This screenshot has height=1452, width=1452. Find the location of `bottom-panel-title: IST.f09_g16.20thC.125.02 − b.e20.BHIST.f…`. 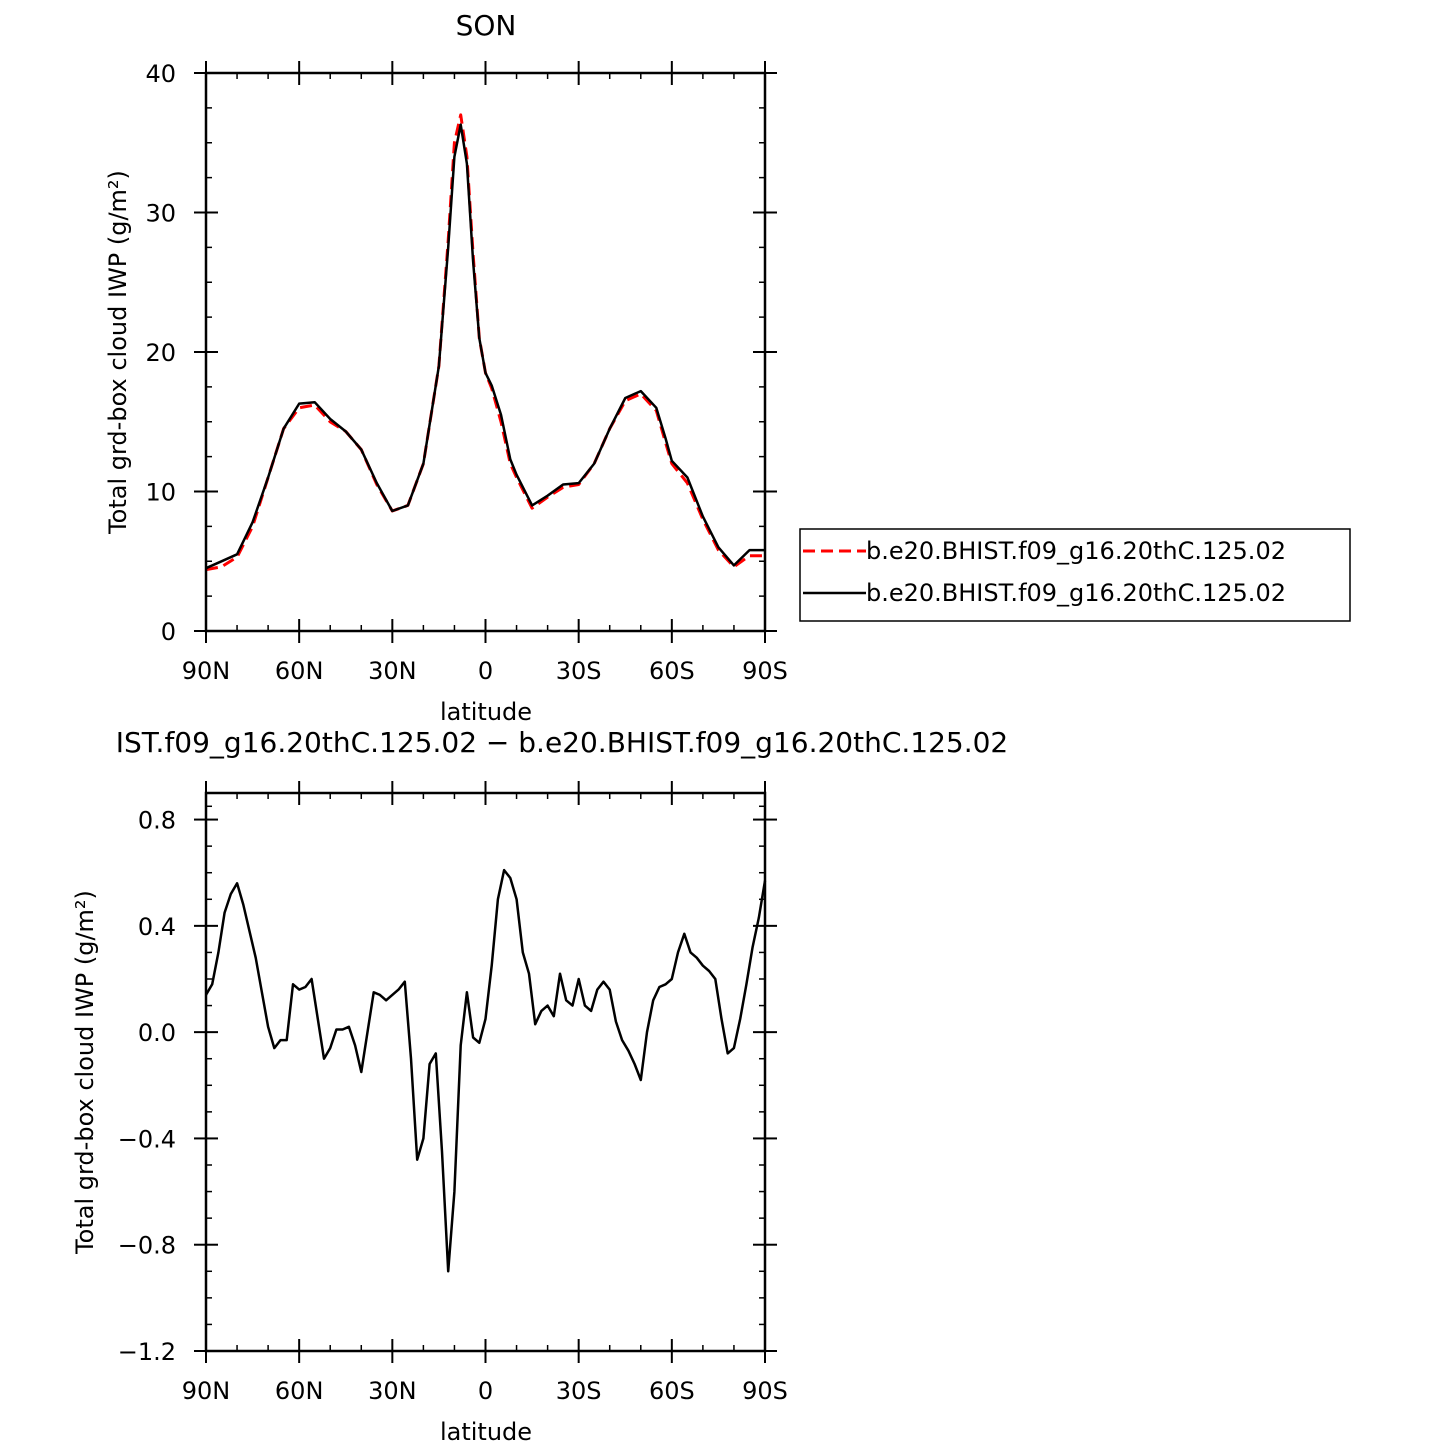

bottom-panel-title: IST.f09_g16.20thC.125.02 − b.e20.BHIST.f… is located at coordinates (562, 742).